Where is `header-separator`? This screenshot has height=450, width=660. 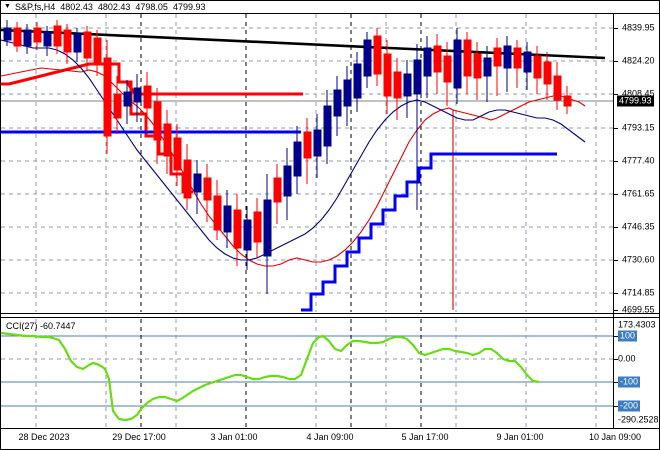
header-separator is located at coordinates (330, 13).